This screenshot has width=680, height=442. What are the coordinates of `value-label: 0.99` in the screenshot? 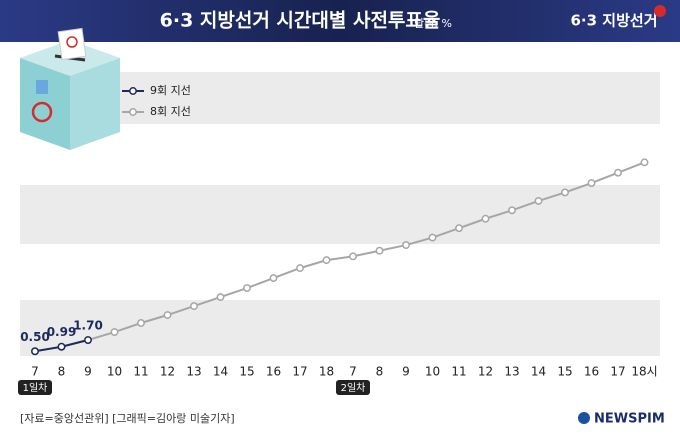 It's located at (62, 332).